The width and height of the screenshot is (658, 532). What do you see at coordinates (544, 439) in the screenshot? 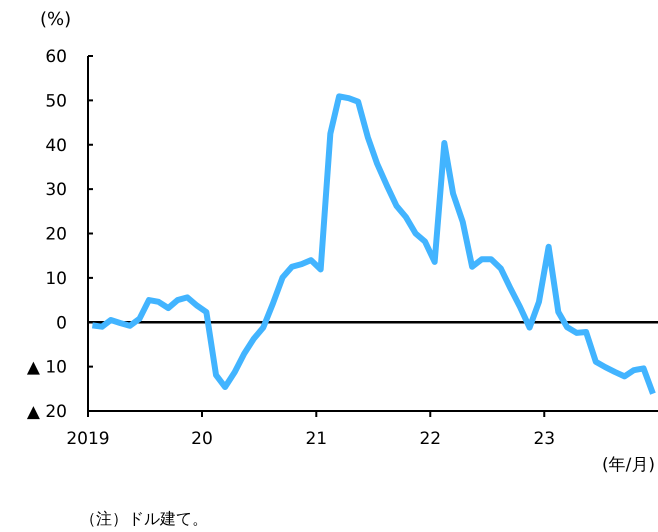
I see `x-tick-label: 23` at bounding box center [544, 439].